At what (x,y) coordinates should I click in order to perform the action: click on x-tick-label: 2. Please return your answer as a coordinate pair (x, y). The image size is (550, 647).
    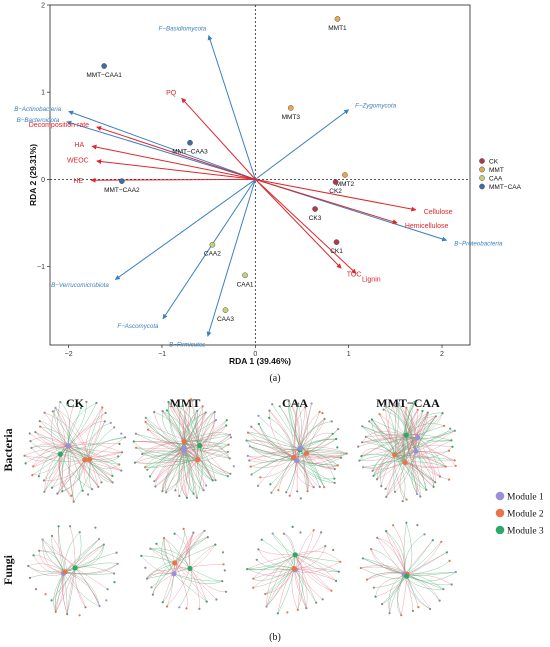
    Looking at the image, I should click on (442, 354).